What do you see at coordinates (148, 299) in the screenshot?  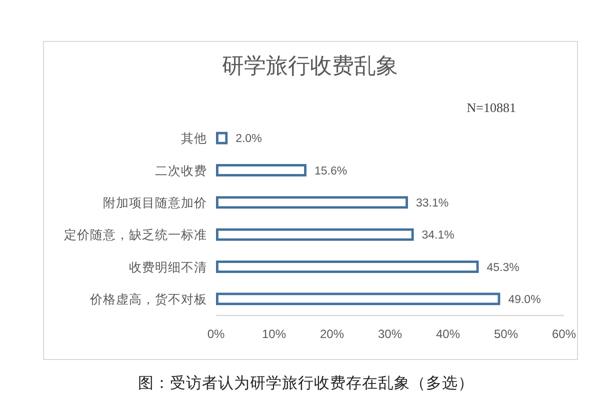 I see `category-label: 价格虚高，货不对板` at bounding box center [148, 299].